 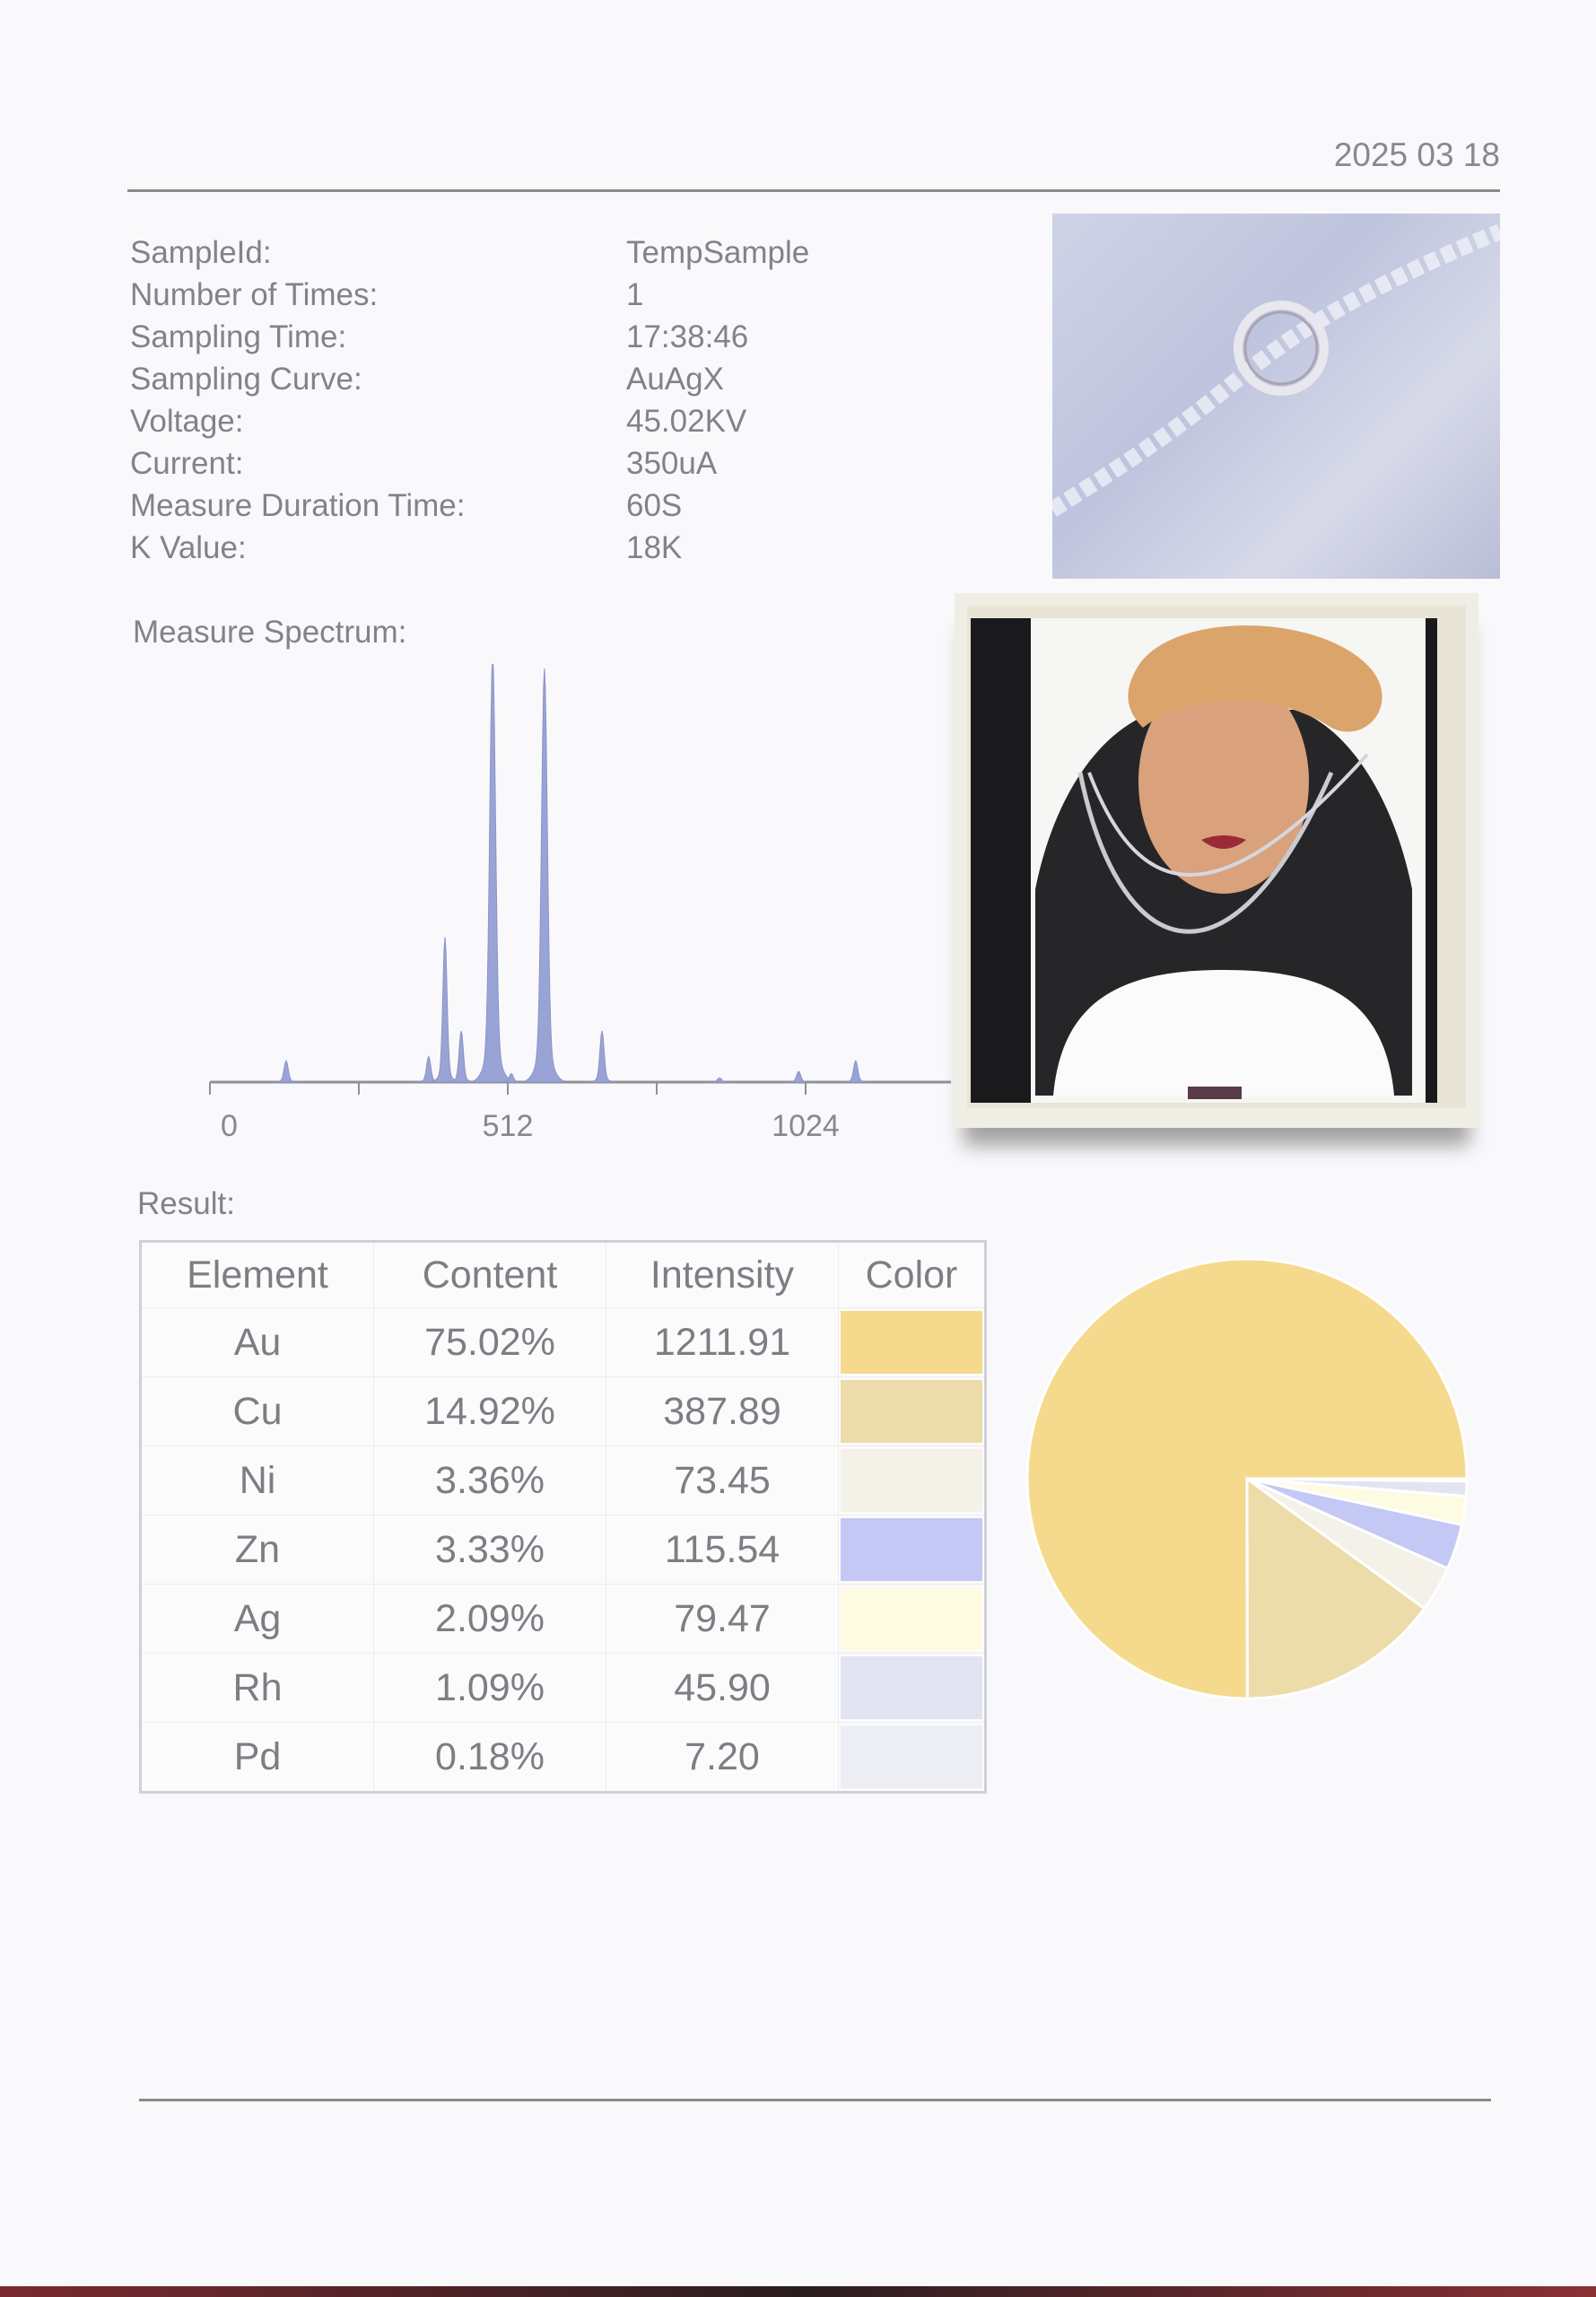 I want to click on cell-content: 2.09%, so click(x=489, y=1619).